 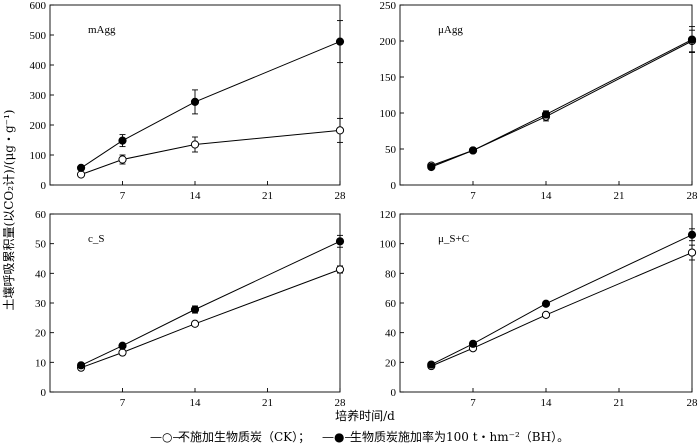 I want to click on legend-label-bh: 生物质炭施加率为100 t・hm⁻²（BH）。, so click(x=459, y=436).